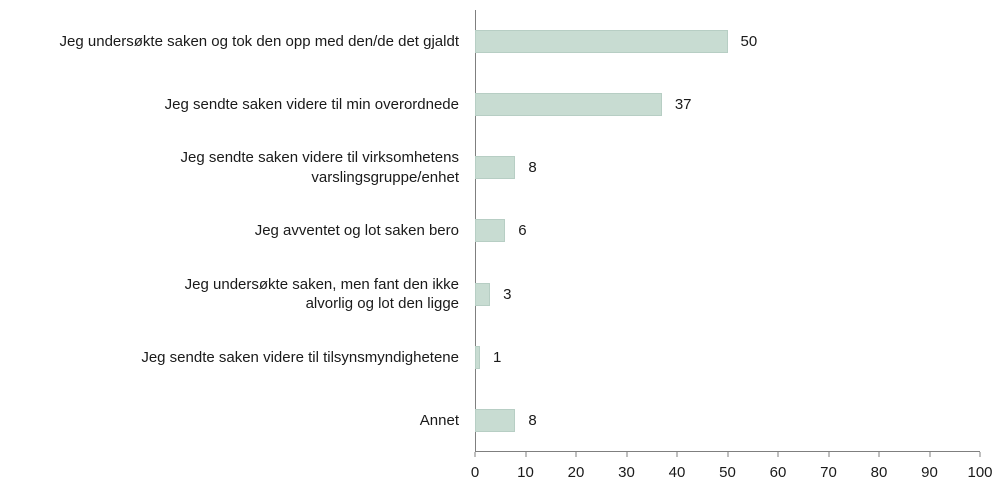 Image resolution: width=1000 pixels, height=496 pixels. I want to click on tick-label: 70, so click(828, 472).